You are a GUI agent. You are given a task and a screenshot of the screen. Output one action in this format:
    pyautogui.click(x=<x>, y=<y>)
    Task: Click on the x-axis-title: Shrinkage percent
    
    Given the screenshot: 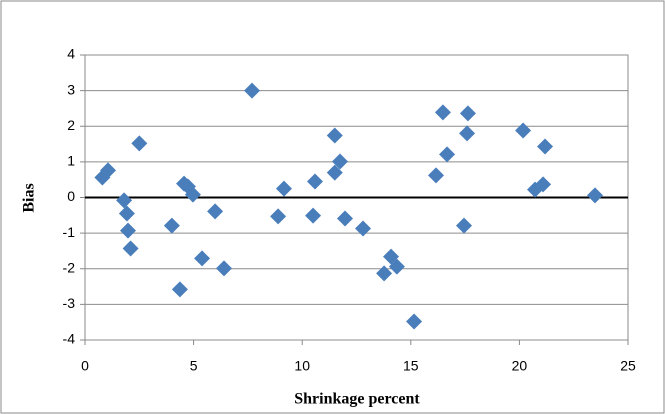 What is the action you would take?
    pyautogui.click(x=357, y=399)
    